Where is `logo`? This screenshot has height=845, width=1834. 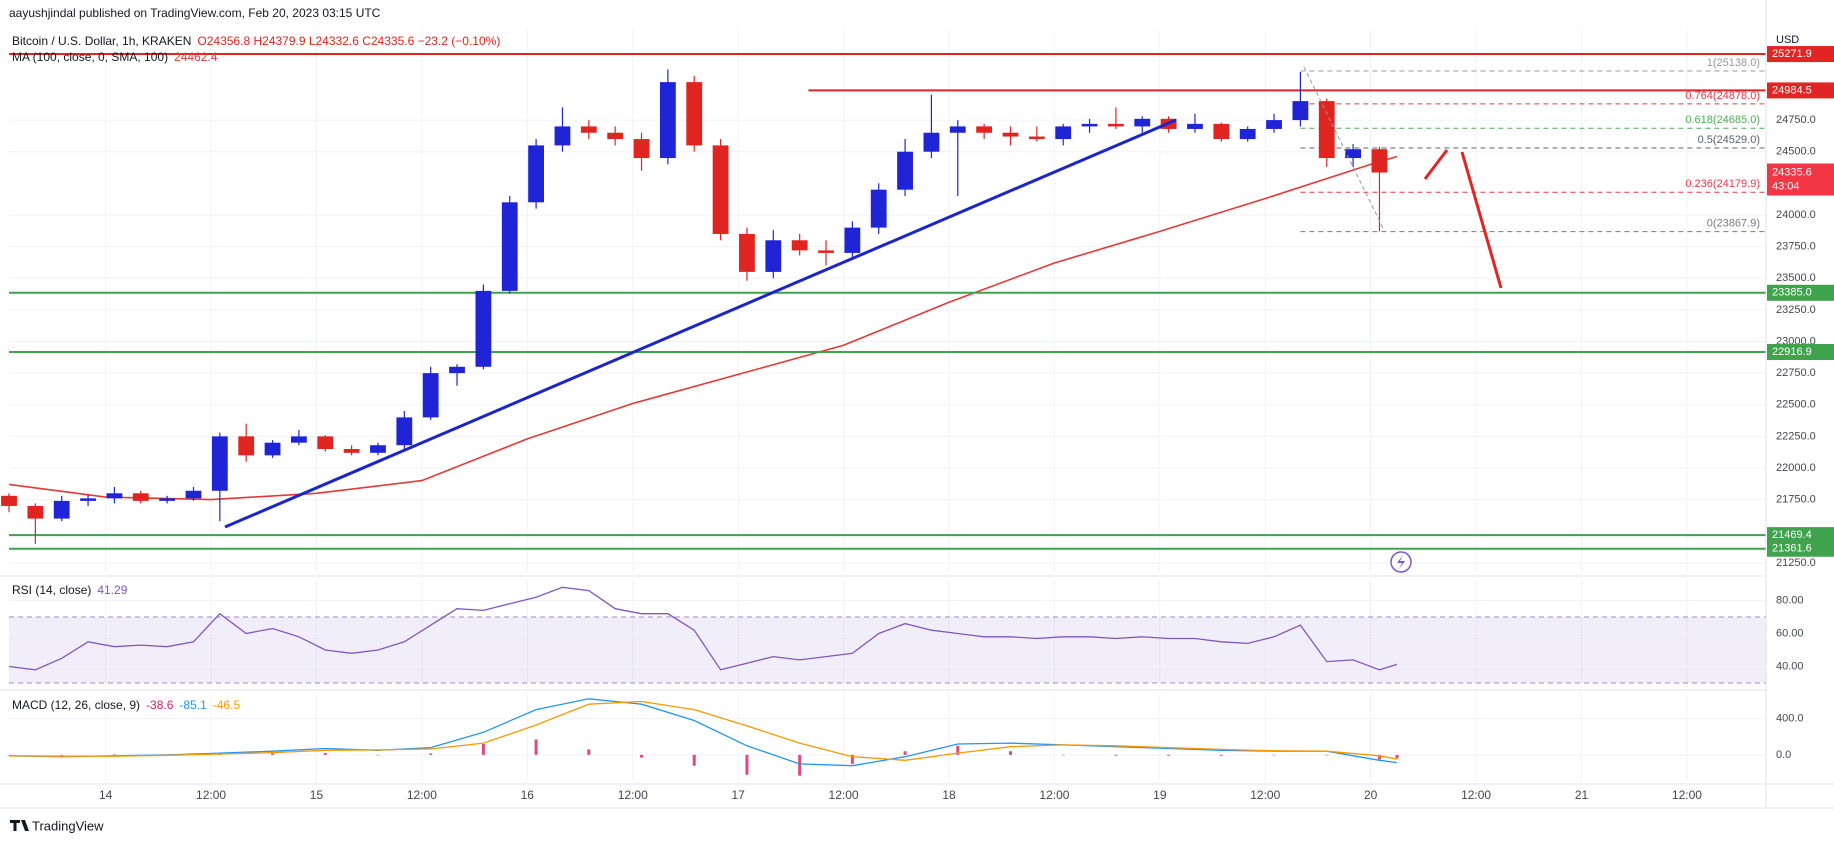 logo is located at coordinates (19, 825).